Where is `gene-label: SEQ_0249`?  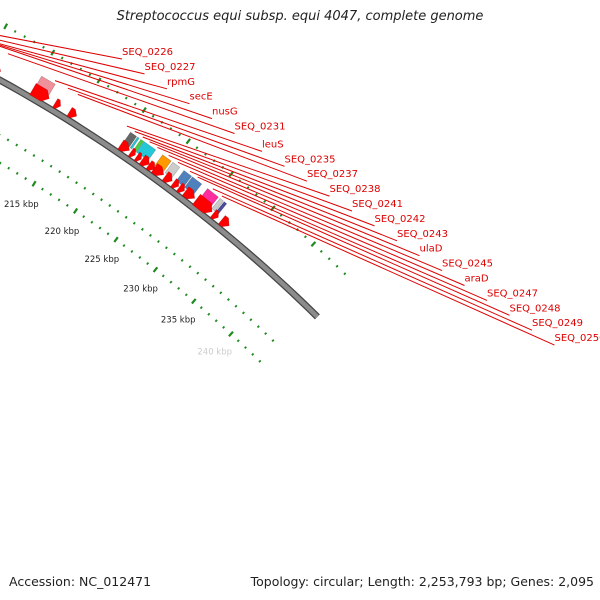 gene-label: SEQ_0249 is located at coordinates (557, 323).